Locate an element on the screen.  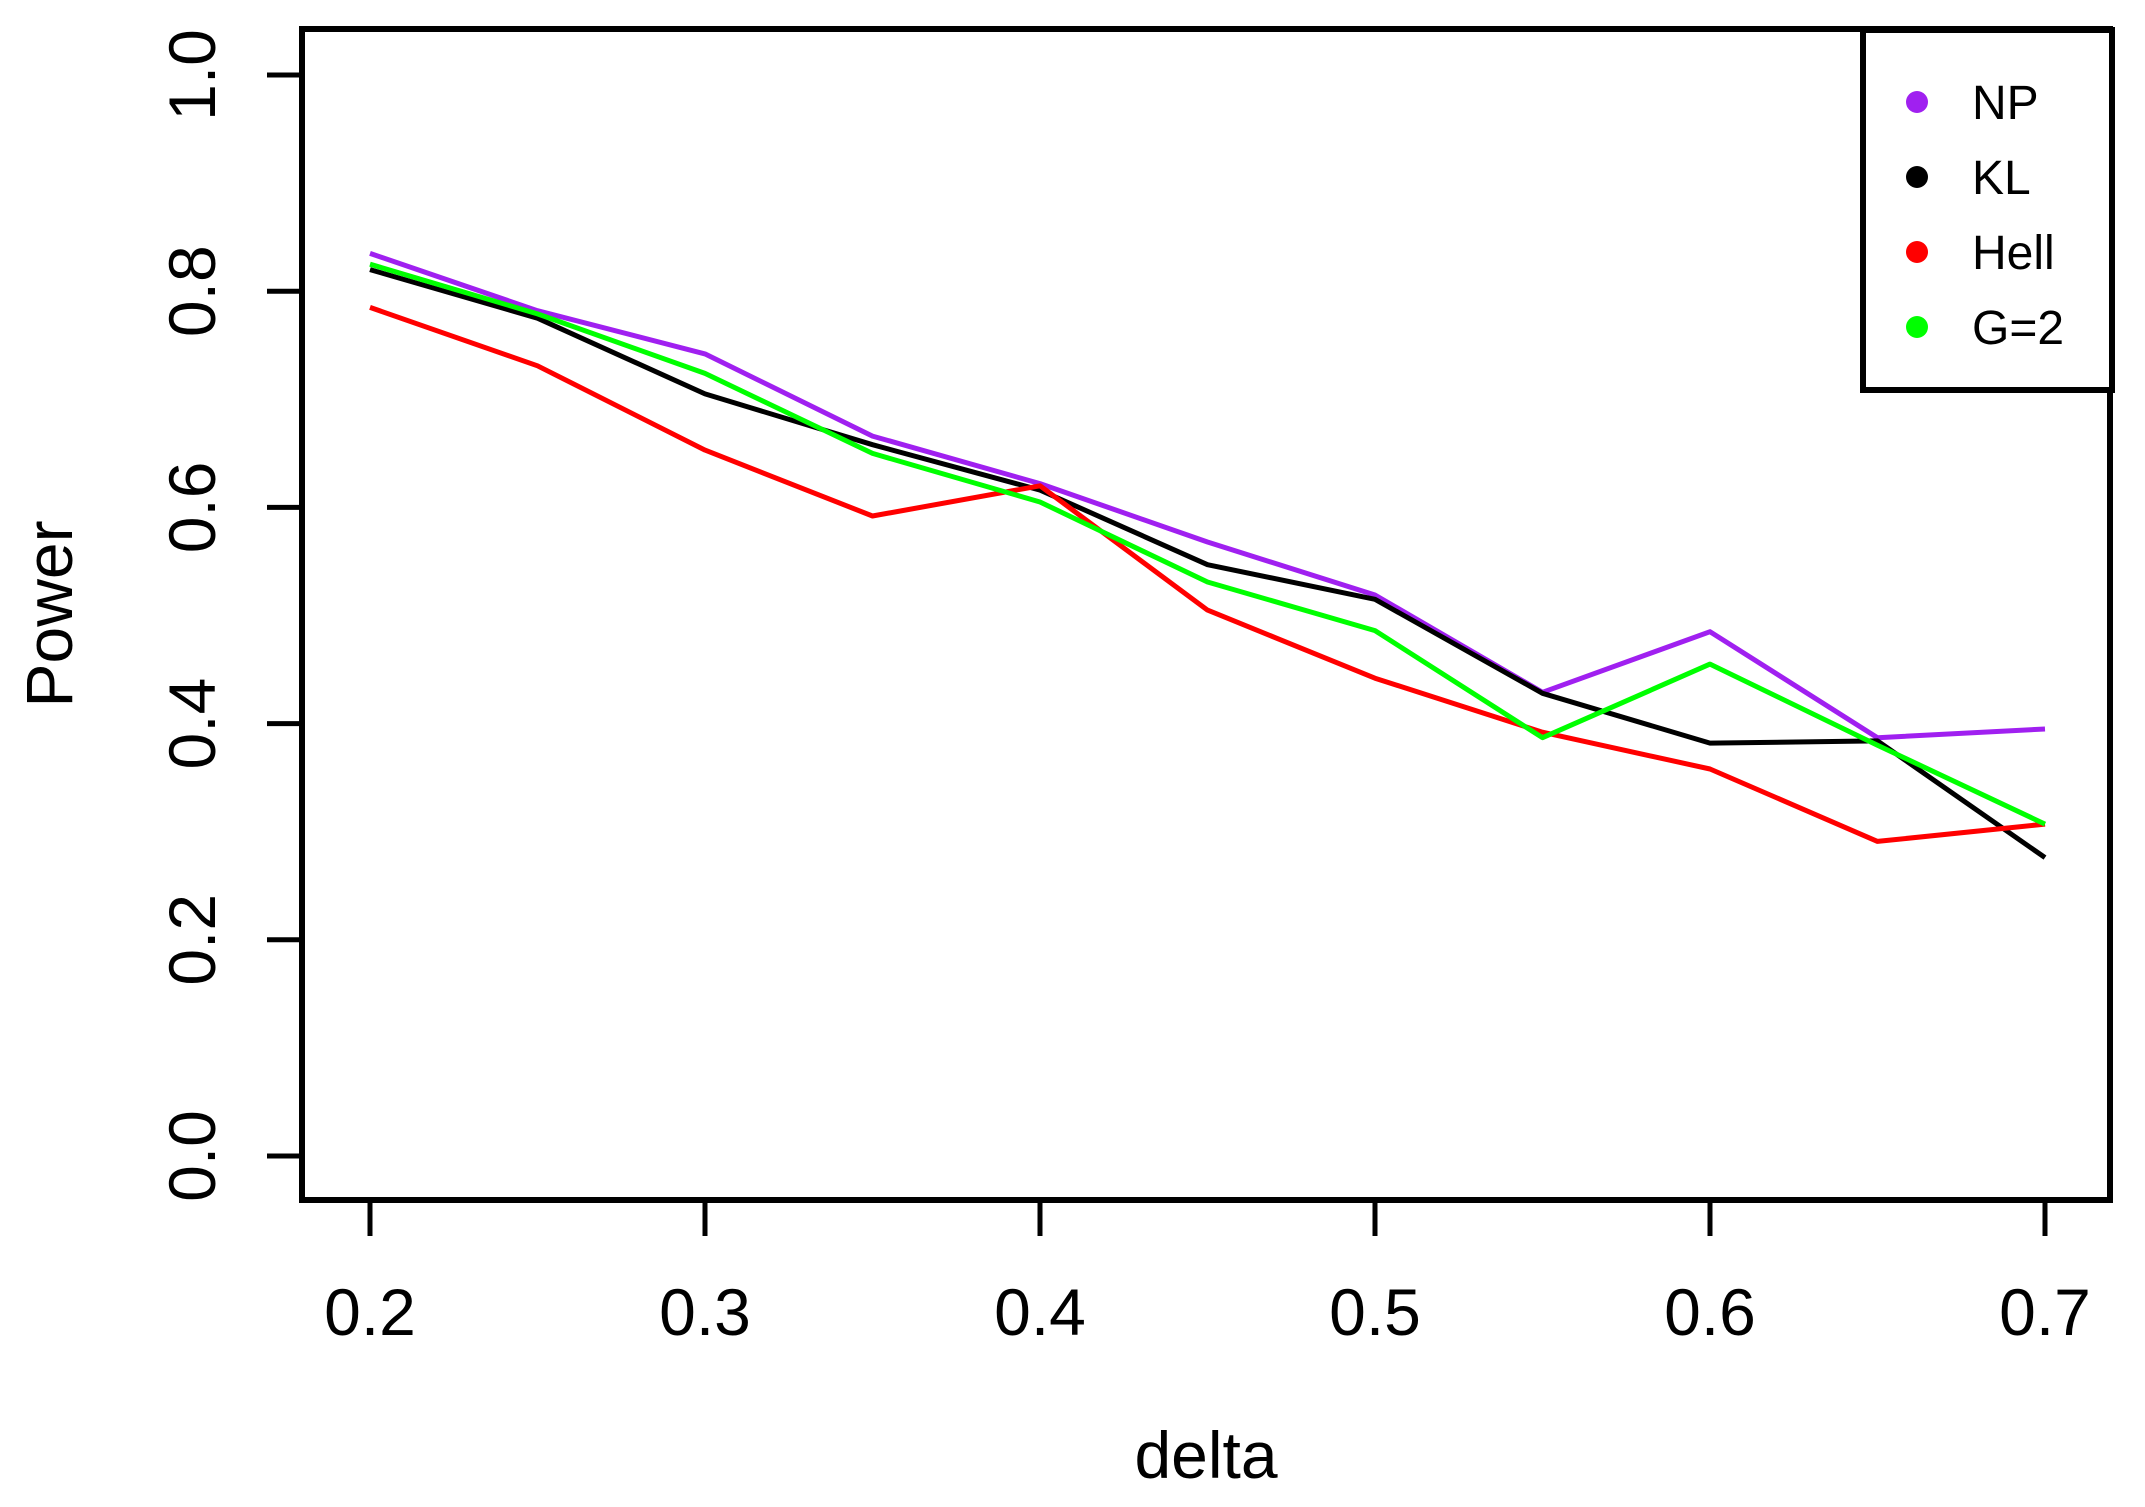
y-axis-tick-label: 0.0 is located at coordinates (192, 1156).